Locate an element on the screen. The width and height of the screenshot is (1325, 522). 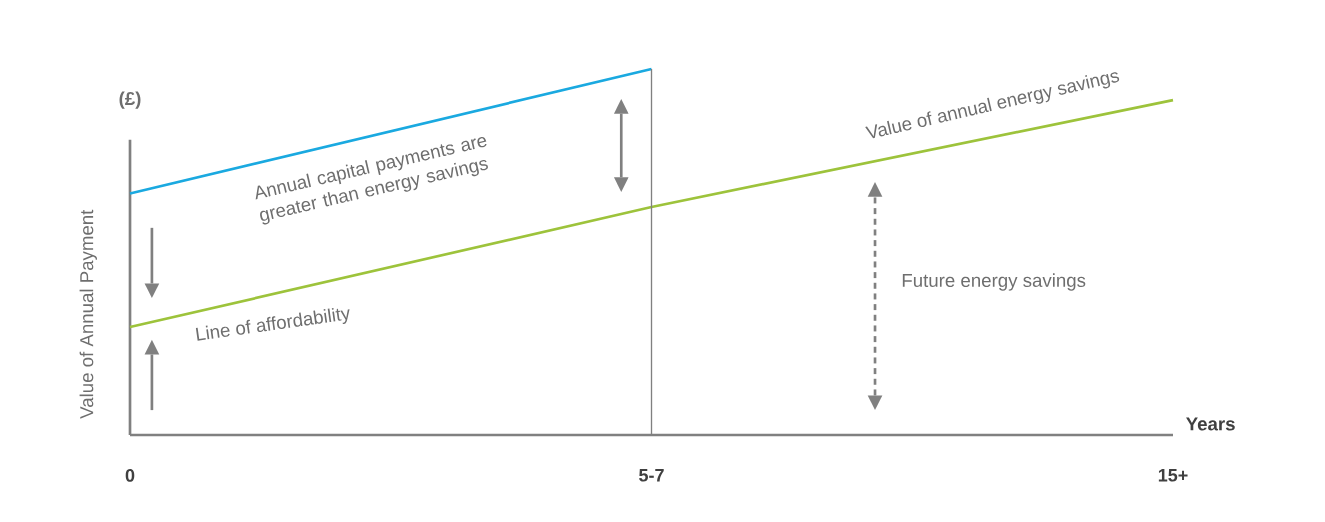
x-tick-label: 15+ is located at coordinates (1173, 475).